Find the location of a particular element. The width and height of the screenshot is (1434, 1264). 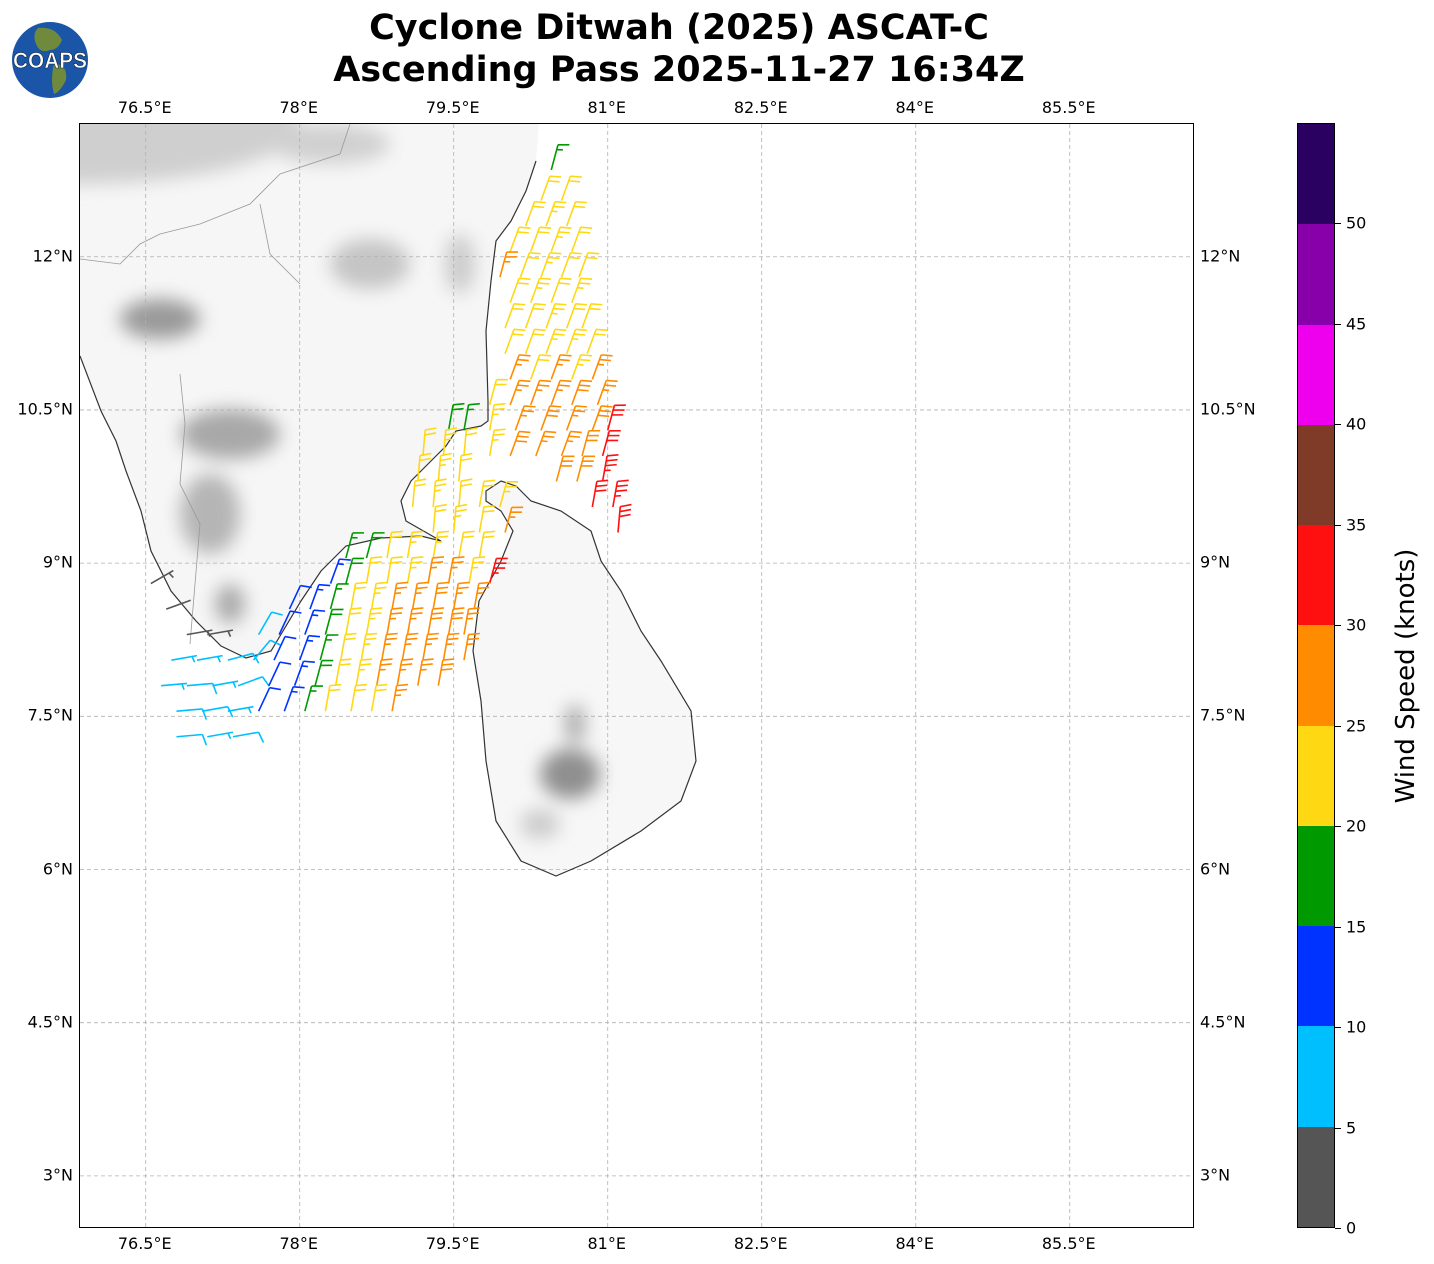

colorbar-label: Wind Speed (knots) is located at coordinates (1406, 676).